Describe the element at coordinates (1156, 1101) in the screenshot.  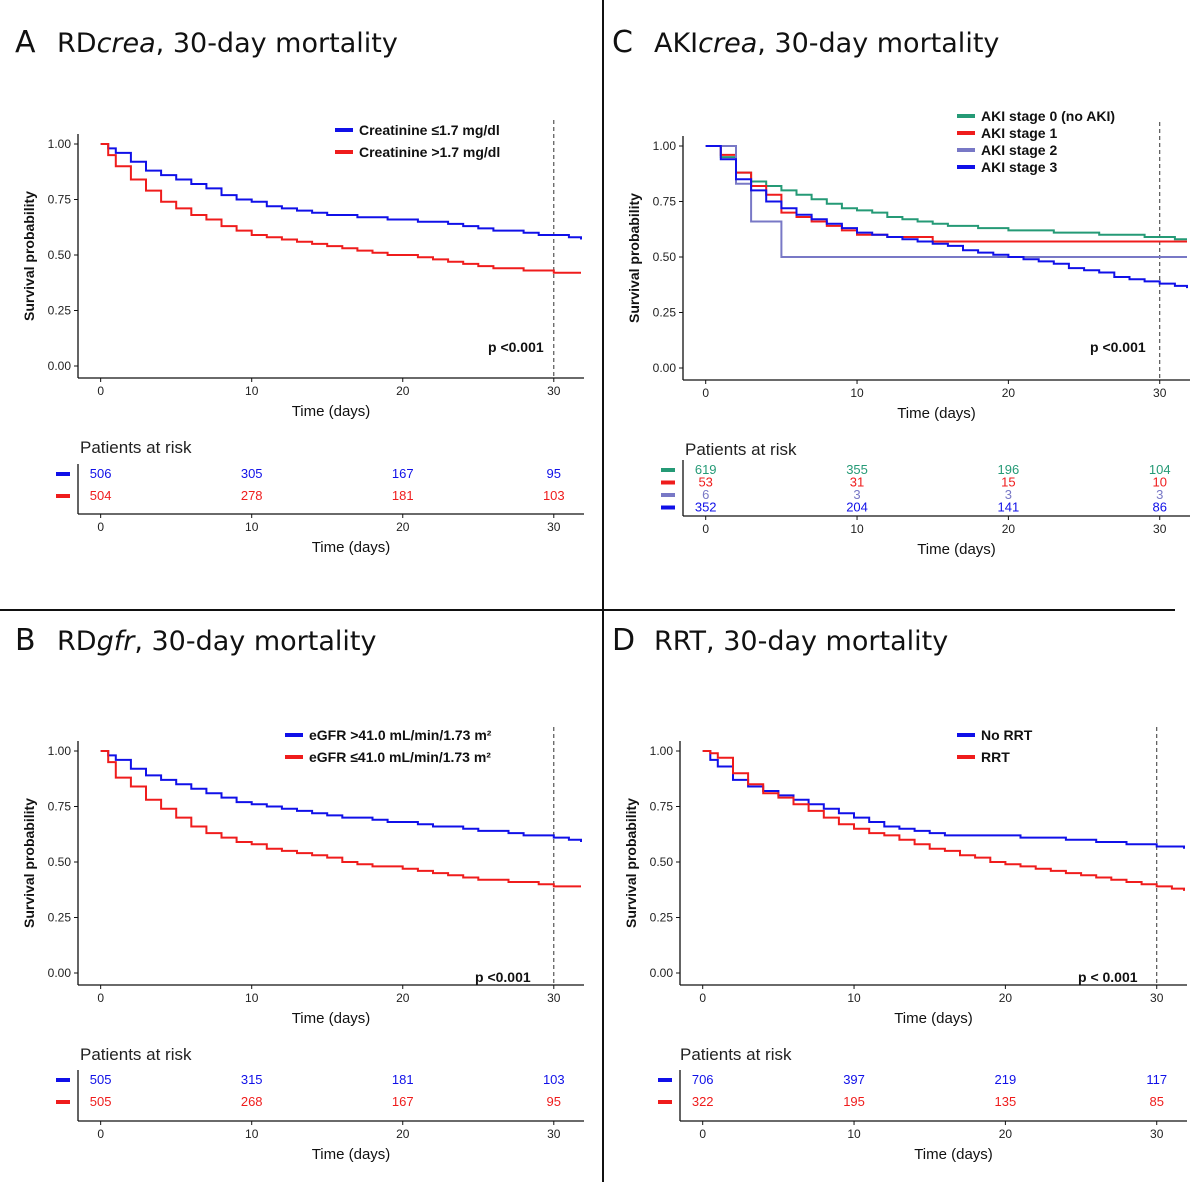
I see `risk-count: 85` at that location.